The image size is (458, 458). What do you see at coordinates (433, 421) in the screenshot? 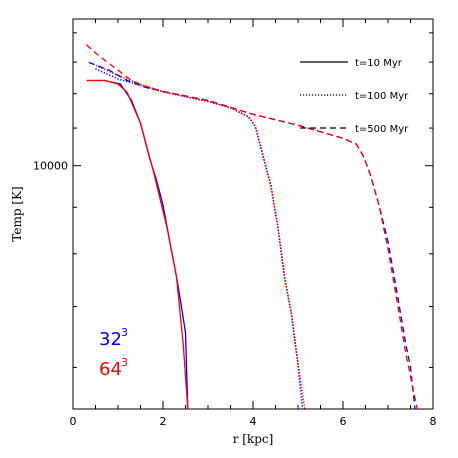
I see `x-tick-label: 8` at bounding box center [433, 421].